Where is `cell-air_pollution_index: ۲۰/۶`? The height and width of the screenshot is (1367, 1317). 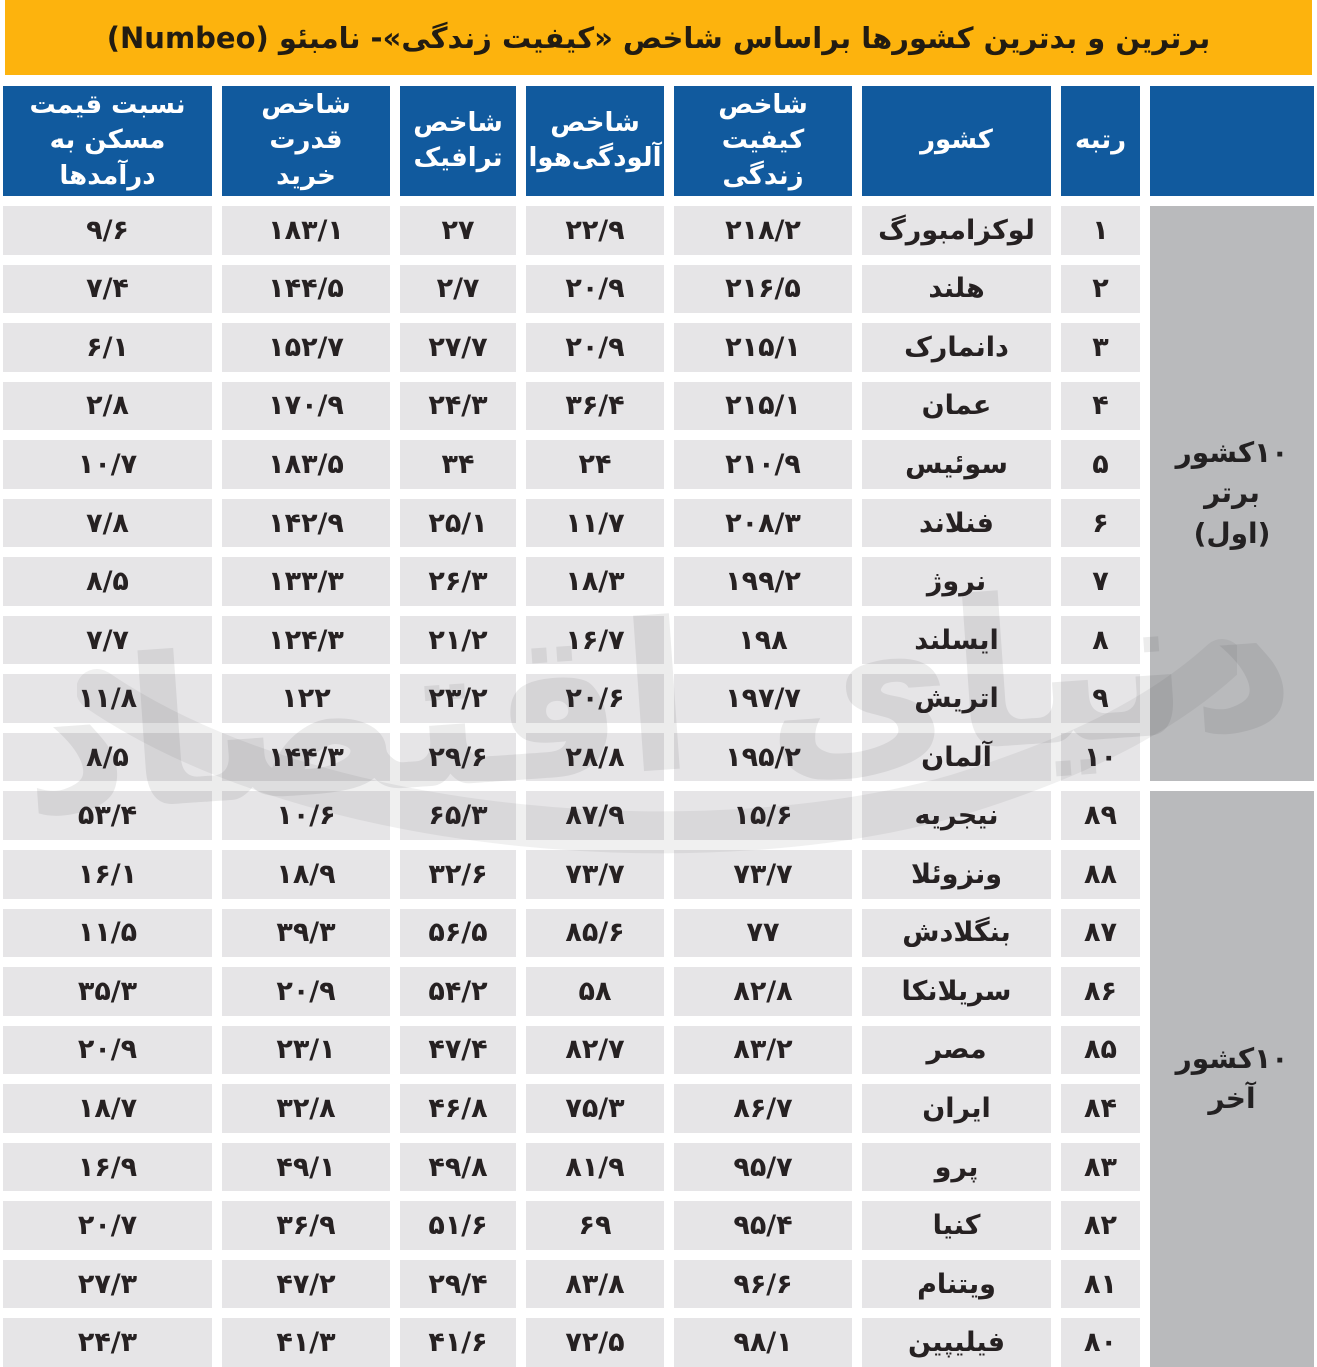
cell-air_pollution_index: ۲۰/۶ is located at coordinates (595, 698).